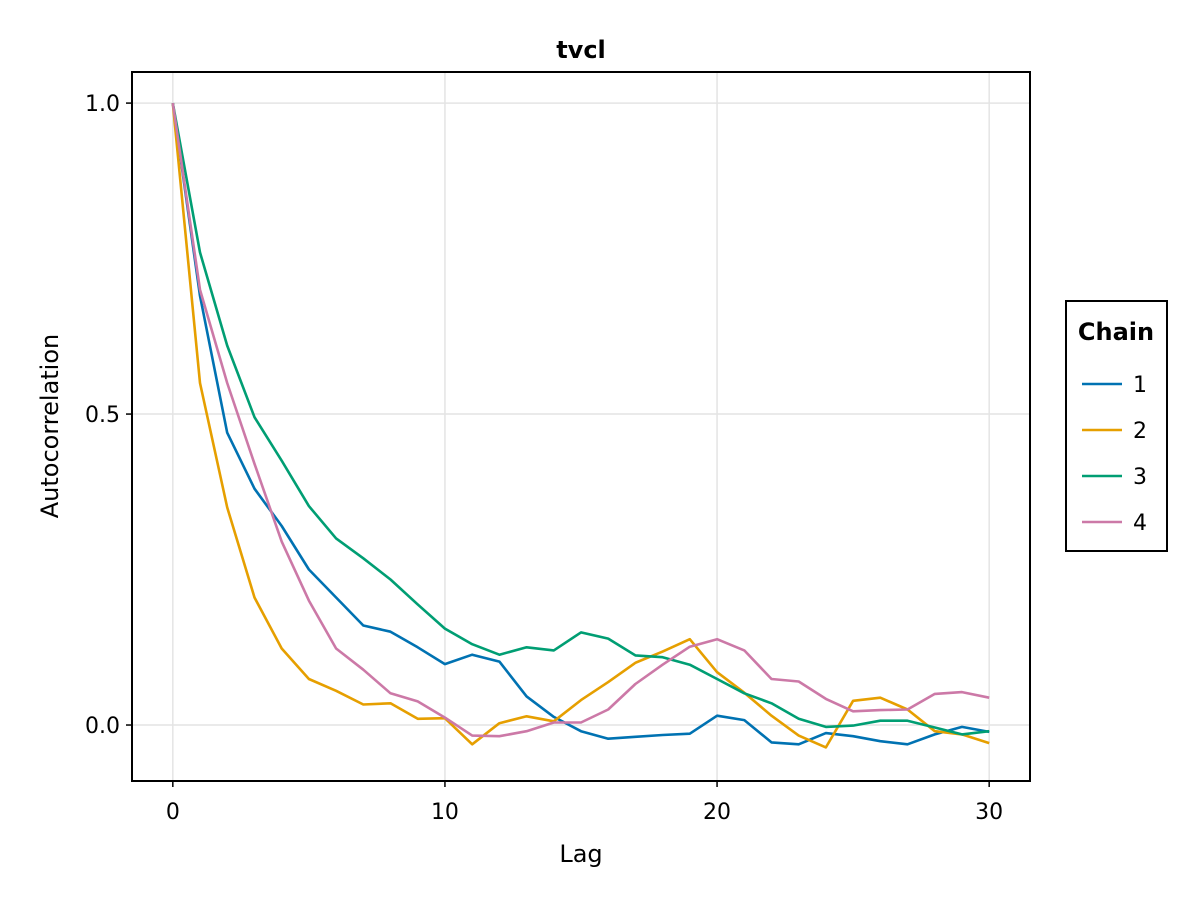 The width and height of the screenshot is (1200, 900). What do you see at coordinates (1116, 332) in the screenshot?
I see `legend-title: Chain` at bounding box center [1116, 332].